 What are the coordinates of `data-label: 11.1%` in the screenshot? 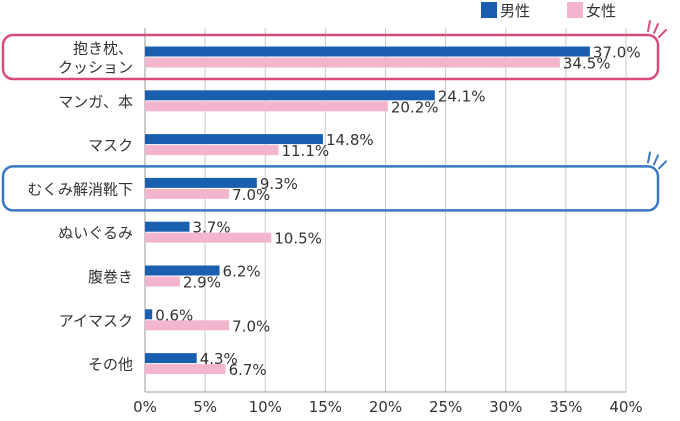 It's located at (305, 151).